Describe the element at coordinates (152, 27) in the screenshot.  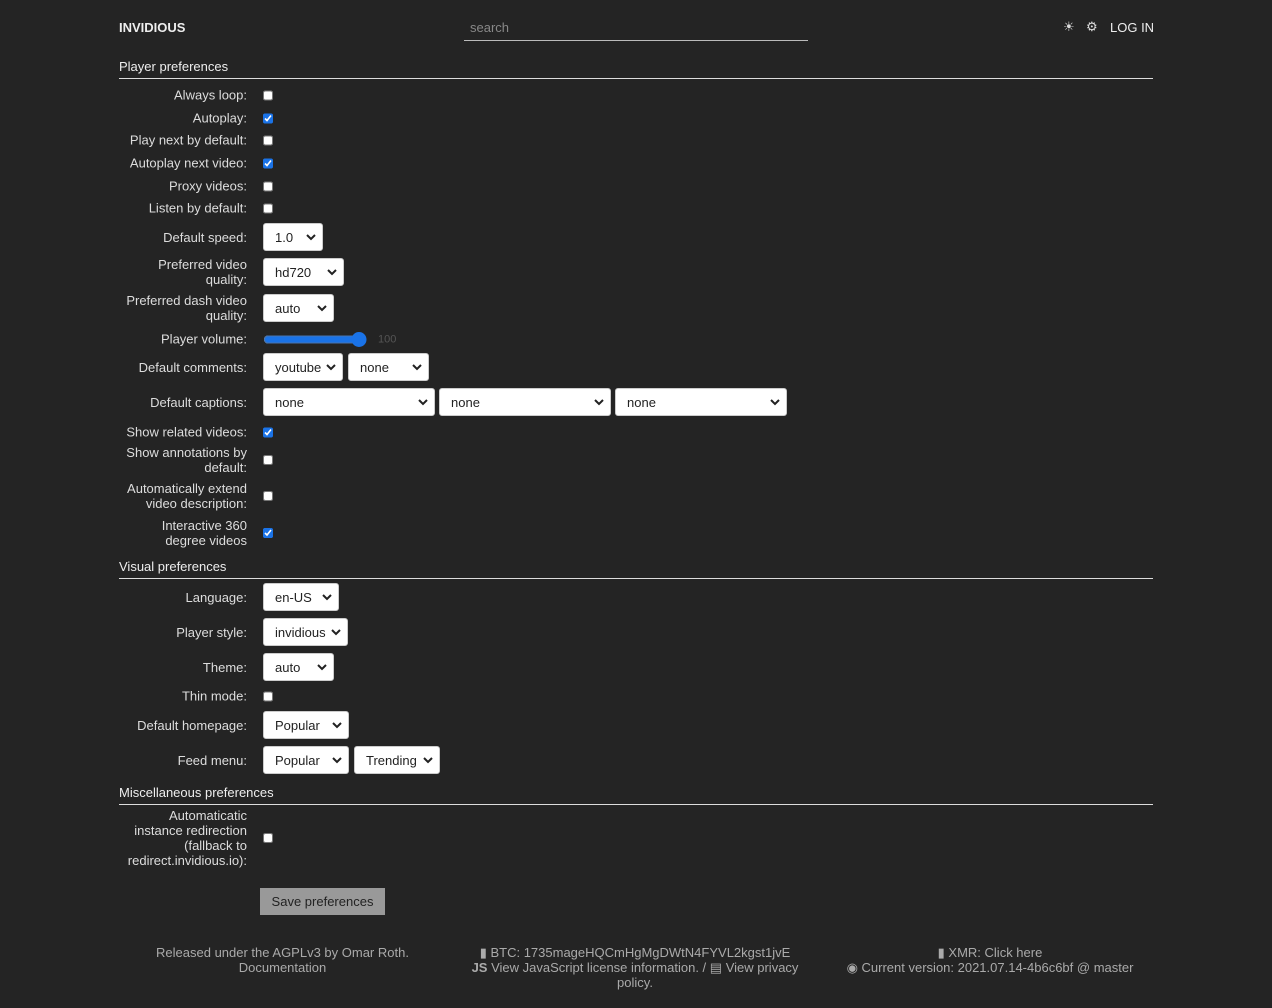
I see `brand-logo: INVIDIOUS` at that location.